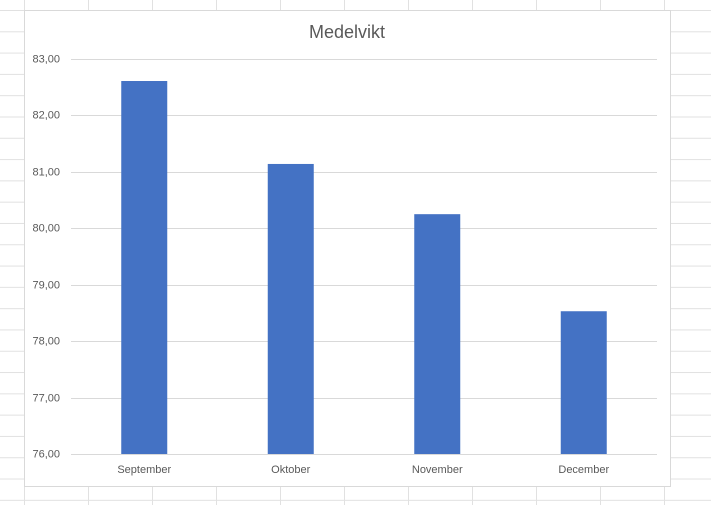  Describe the element at coordinates (46, 172) in the screenshot. I see `y-tick-label: 81,00` at that location.